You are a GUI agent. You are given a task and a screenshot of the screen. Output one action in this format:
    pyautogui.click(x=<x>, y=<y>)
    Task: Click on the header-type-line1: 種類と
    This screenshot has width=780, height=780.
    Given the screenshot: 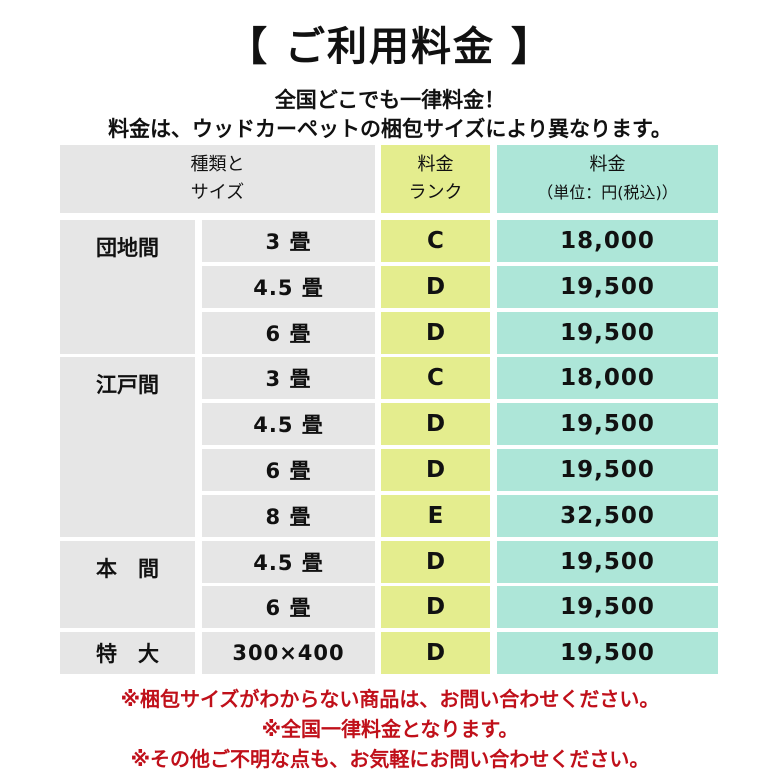 What is the action you would take?
    pyautogui.click(x=217, y=164)
    